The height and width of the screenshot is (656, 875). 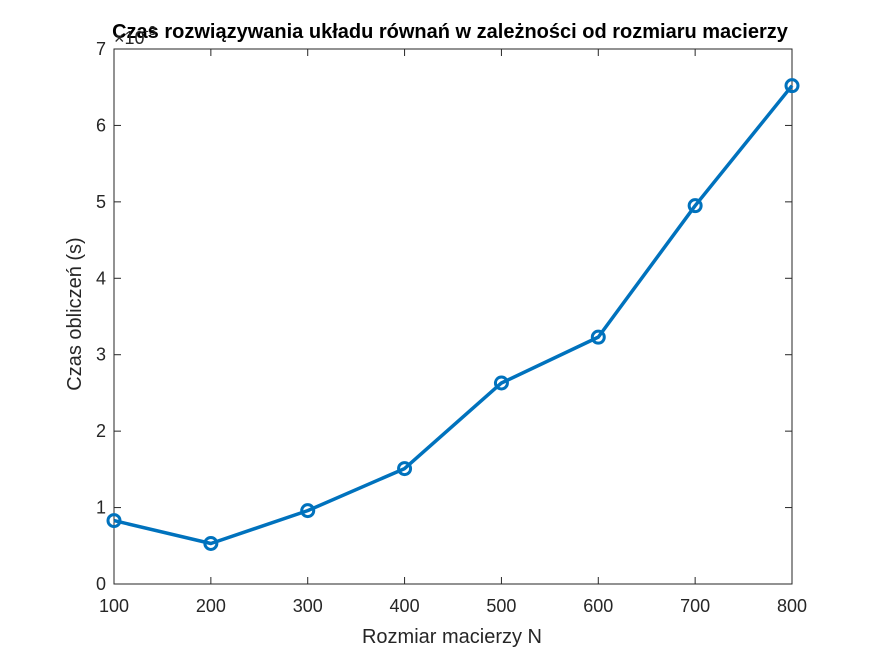 What do you see at coordinates (405, 606) in the screenshot?
I see `x-tick-label: 400` at bounding box center [405, 606].